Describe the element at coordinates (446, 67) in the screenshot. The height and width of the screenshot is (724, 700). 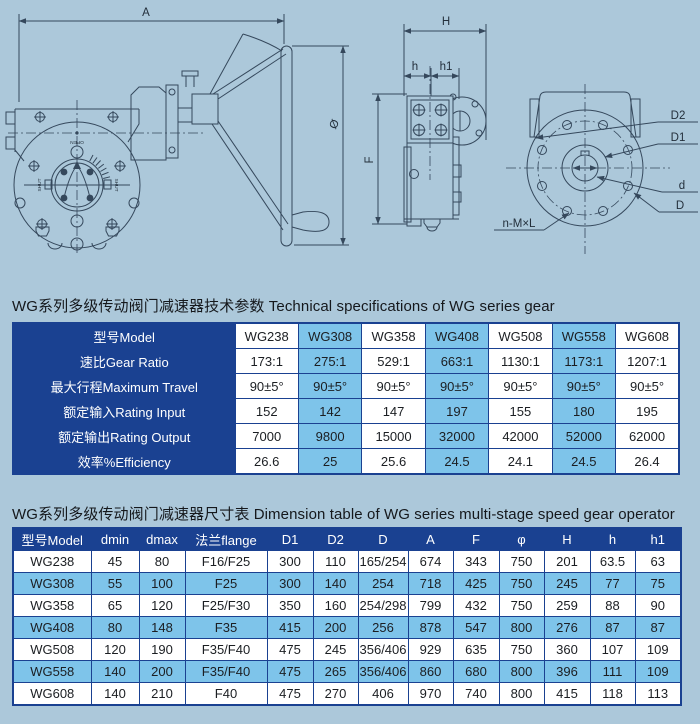
I see `dim-label-h1: h1` at that location.